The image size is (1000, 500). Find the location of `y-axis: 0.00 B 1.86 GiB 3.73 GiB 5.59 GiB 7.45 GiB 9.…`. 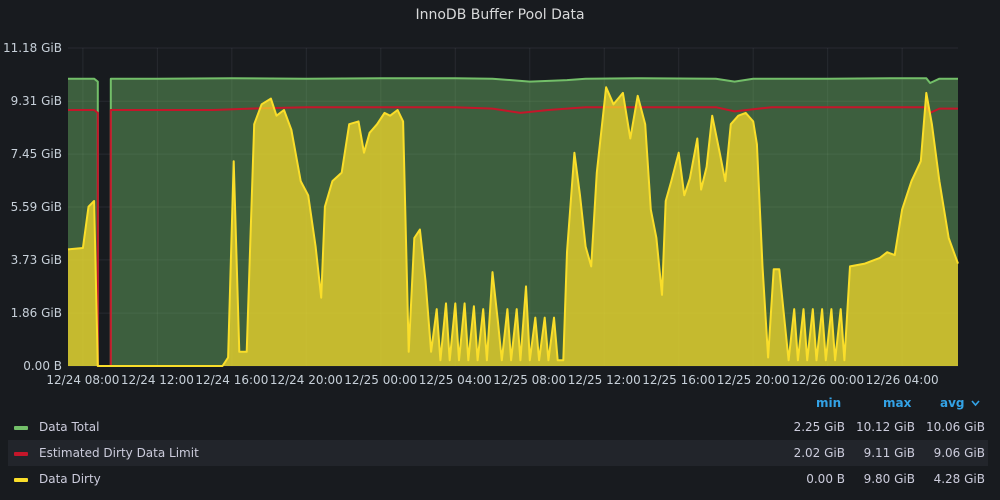

y-axis: 0.00 B 1.86 GiB 3.73 GiB 5.59 GiB 7.45 GiB 9.… is located at coordinates (32, 207).